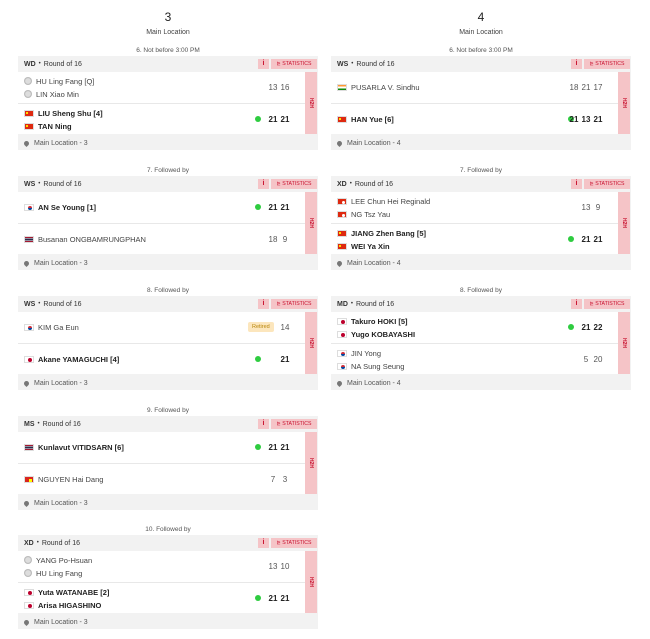 This screenshot has width=650, height=639. What do you see at coordinates (279, 447) in the screenshot?
I see `team-scores: 21 21` at bounding box center [279, 447].